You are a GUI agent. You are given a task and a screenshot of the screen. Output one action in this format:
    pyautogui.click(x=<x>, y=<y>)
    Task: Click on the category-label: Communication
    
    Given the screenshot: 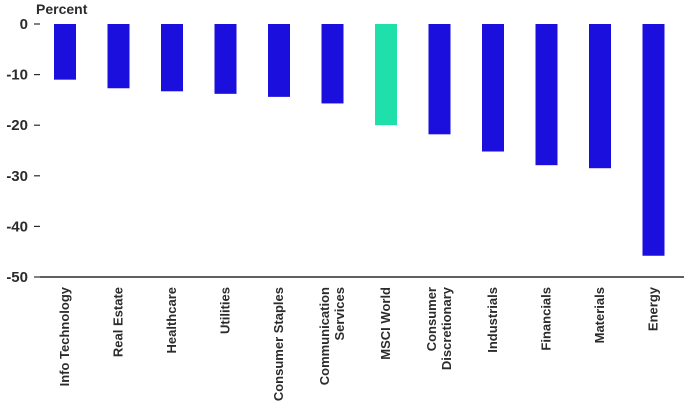 What is the action you would take?
    pyautogui.click(x=324, y=336)
    